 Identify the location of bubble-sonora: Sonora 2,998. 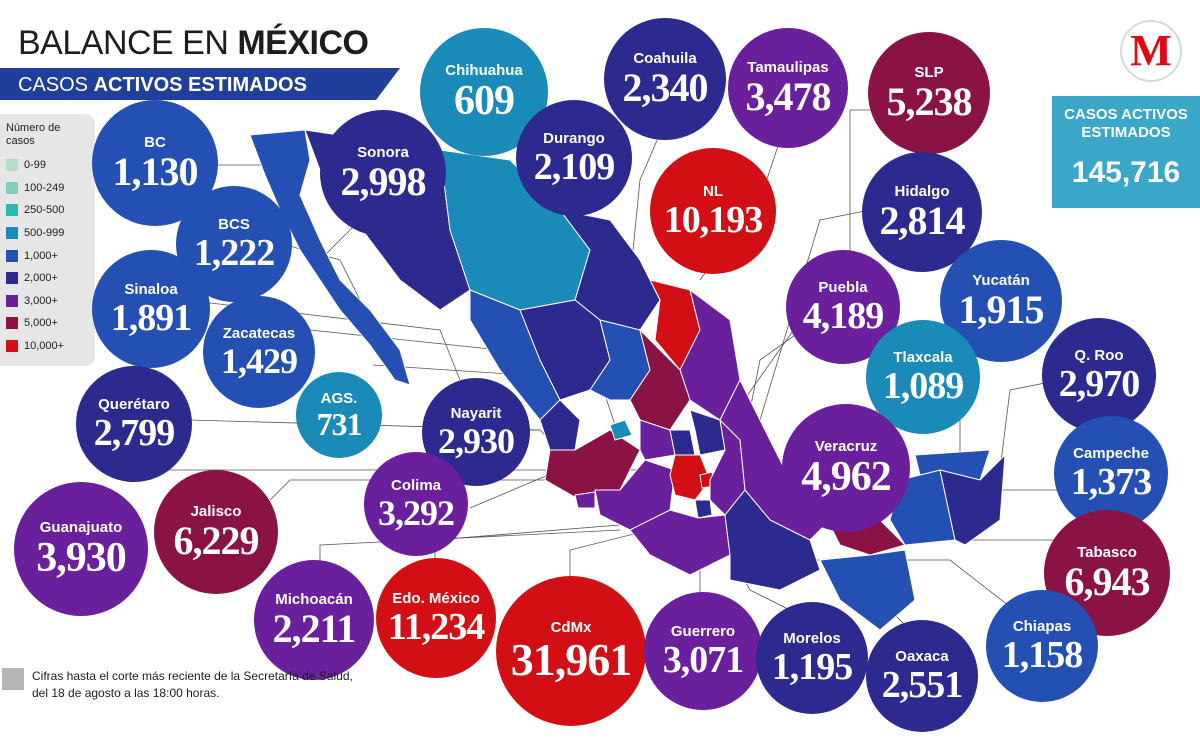
(383, 173).